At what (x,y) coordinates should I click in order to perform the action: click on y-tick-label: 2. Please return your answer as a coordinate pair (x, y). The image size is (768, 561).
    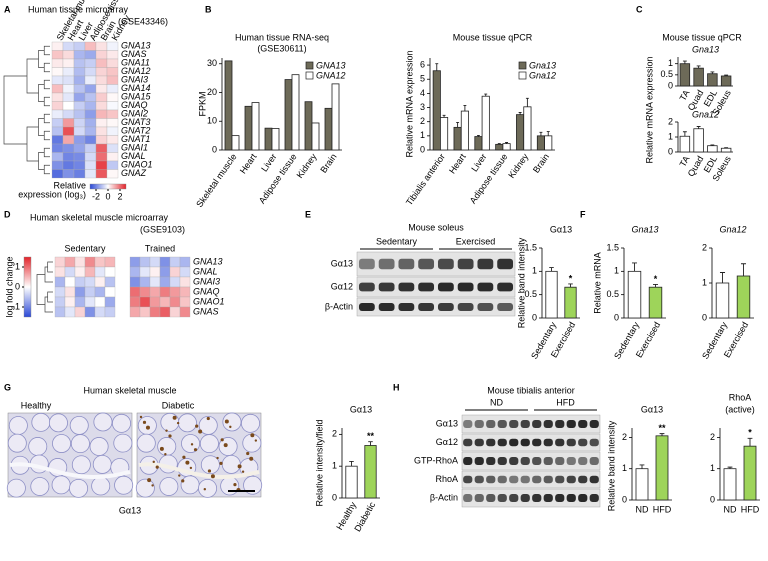
    Looking at the image, I should click on (334, 434).